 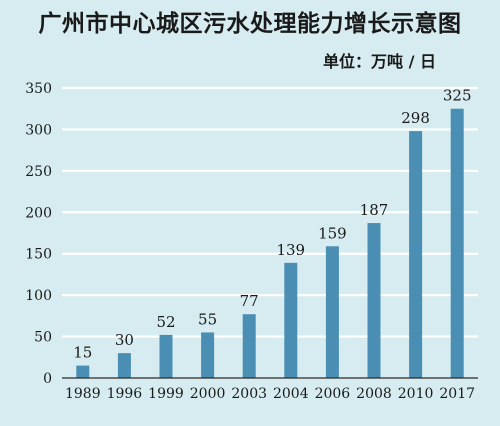 I want to click on x-axis: 1989 1996 1999 2000 2003 2004 2006 2008 2010 2017, so click(x=270, y=394).